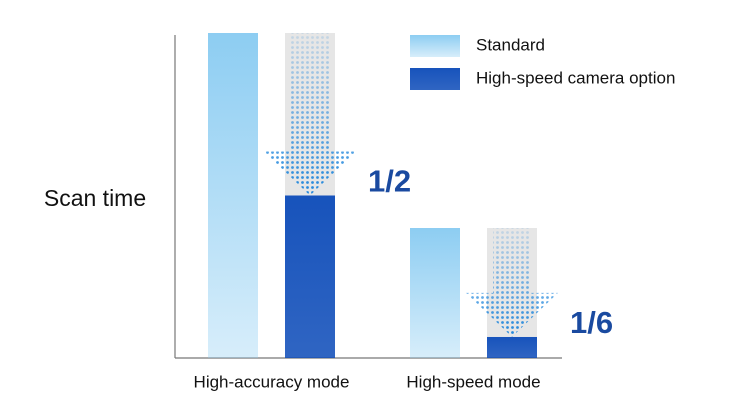 The width and height of the screenshot is (750, 408). What do you see at coordinates (95, 198) in the screenshot?
I see `y-axis-label: Scan time` at bounding box center [95, 198].